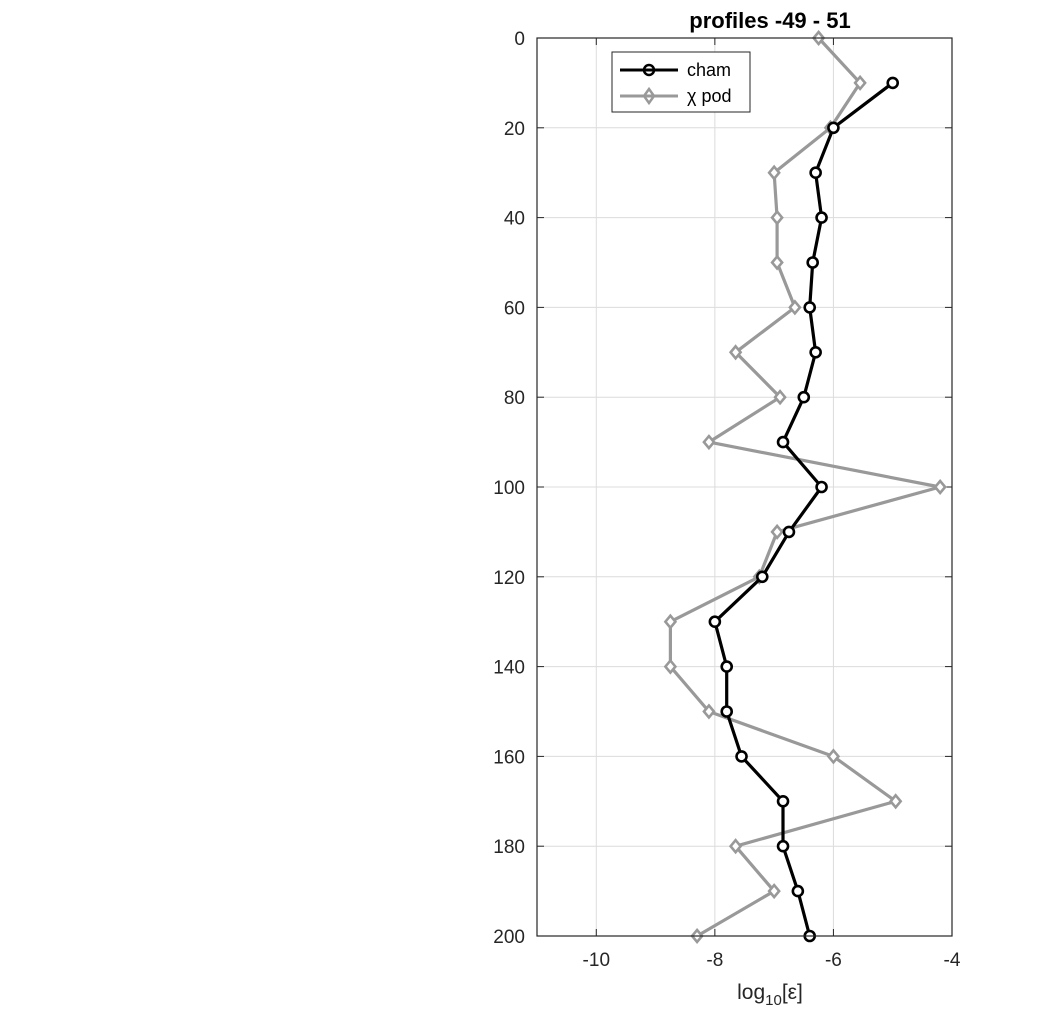 Image resolution: width=1050 pixels, height=1020 pixels. I want to click on y-tick-label: 100, so click(509, 488).